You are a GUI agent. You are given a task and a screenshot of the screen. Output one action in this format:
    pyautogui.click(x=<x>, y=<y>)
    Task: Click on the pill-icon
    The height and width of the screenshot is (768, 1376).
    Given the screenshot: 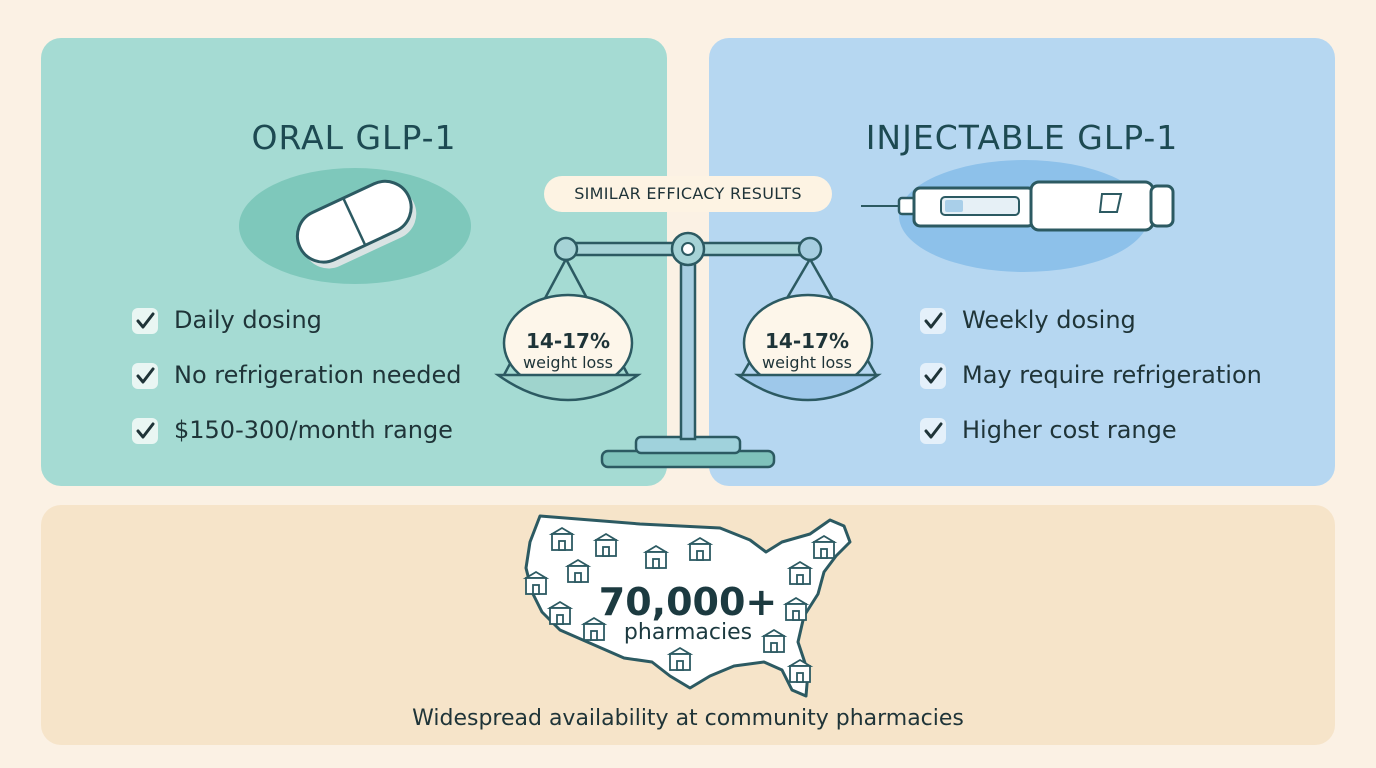 What is the action you would take?
    pyautogui.click(x=355, y=226)
    